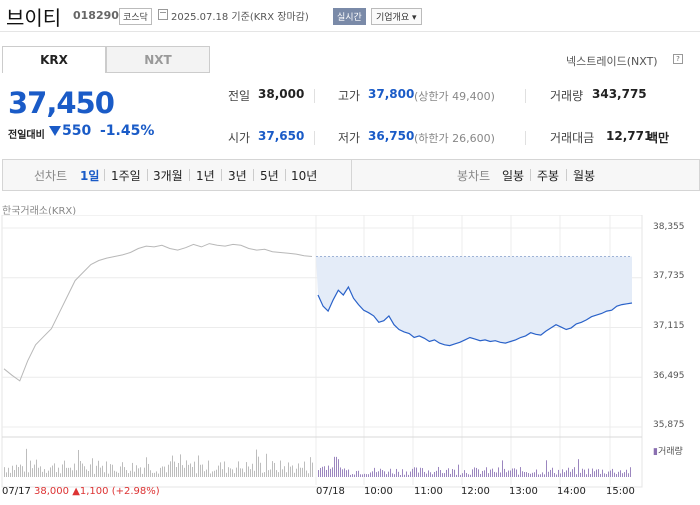  What do you see at coordinates (281, 136) in the screenshot?
I see `open-value: 37,650` at bounding box center [281, 136].